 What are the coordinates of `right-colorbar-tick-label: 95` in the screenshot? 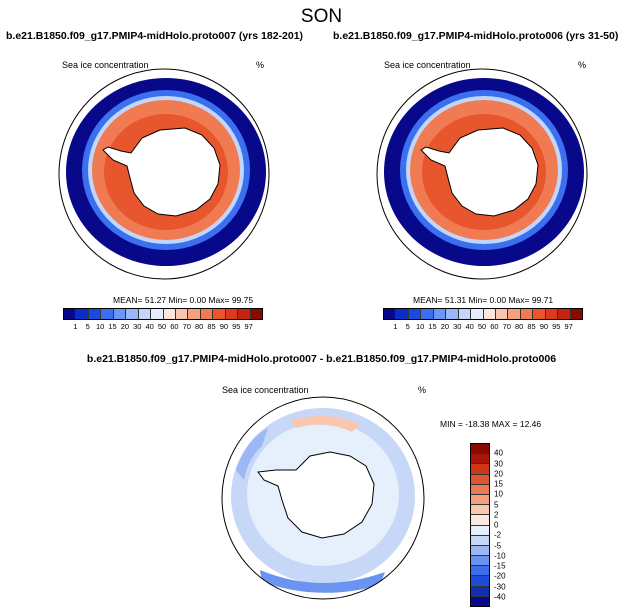 It's located at (556, 326).